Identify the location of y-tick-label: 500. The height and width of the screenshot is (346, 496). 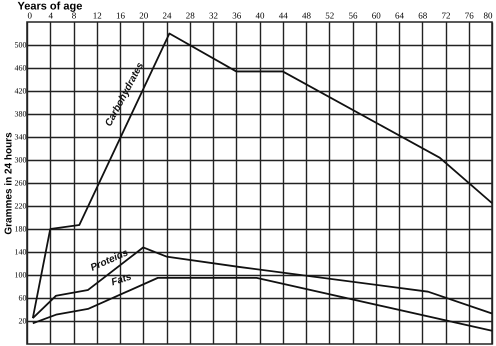
(20, 45).